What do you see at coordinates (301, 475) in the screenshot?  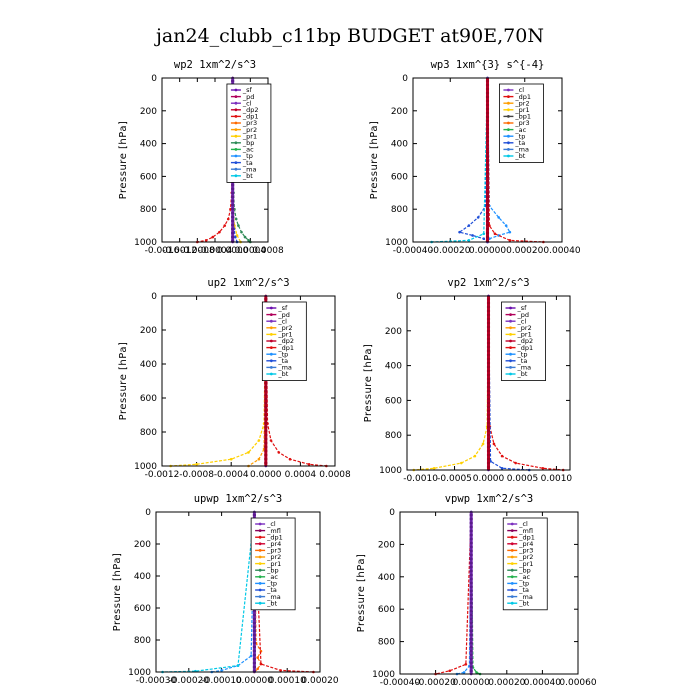 I see `x-tick-label: 0.0004` at bounding box center [301, 475].